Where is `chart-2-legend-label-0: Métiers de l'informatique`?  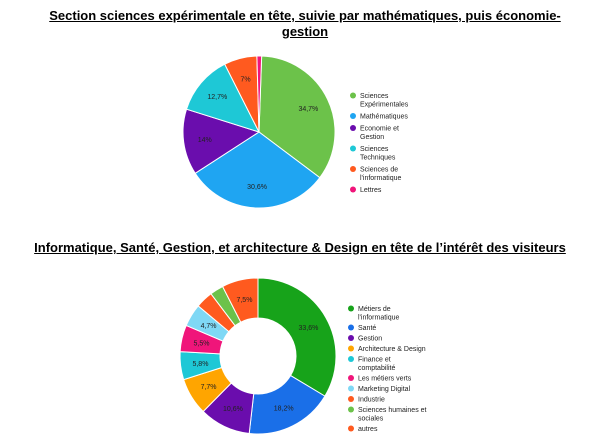
chart-2-legend-label-0: Métiers de l'informatique is located at coordinates (379, 314).